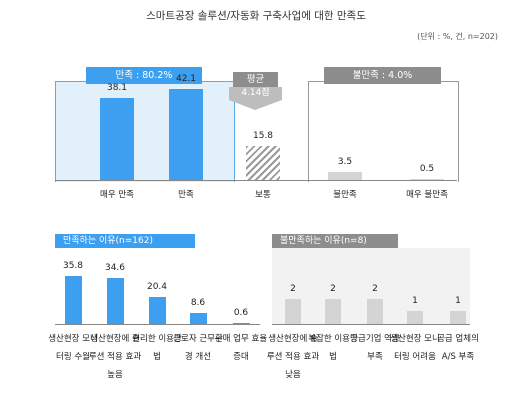  Describe the element at coordinates (383, 131) in the screenshot. I see `dissatisfied-group-box` at that location.